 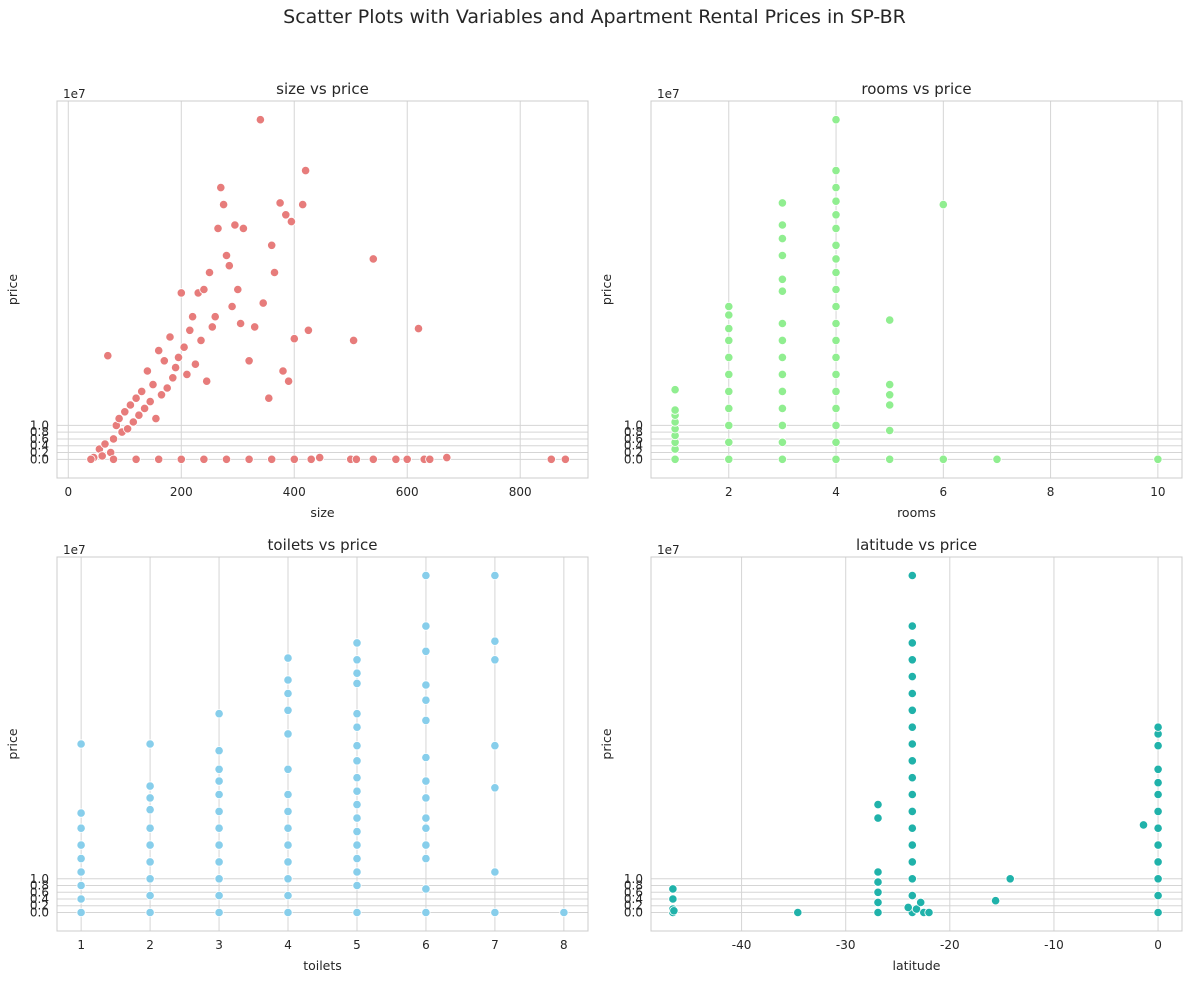 What do you see at coordinates (219, 945) in the screenshot?
I see `x-tick-label: 3` at bounding box center [219, 945].